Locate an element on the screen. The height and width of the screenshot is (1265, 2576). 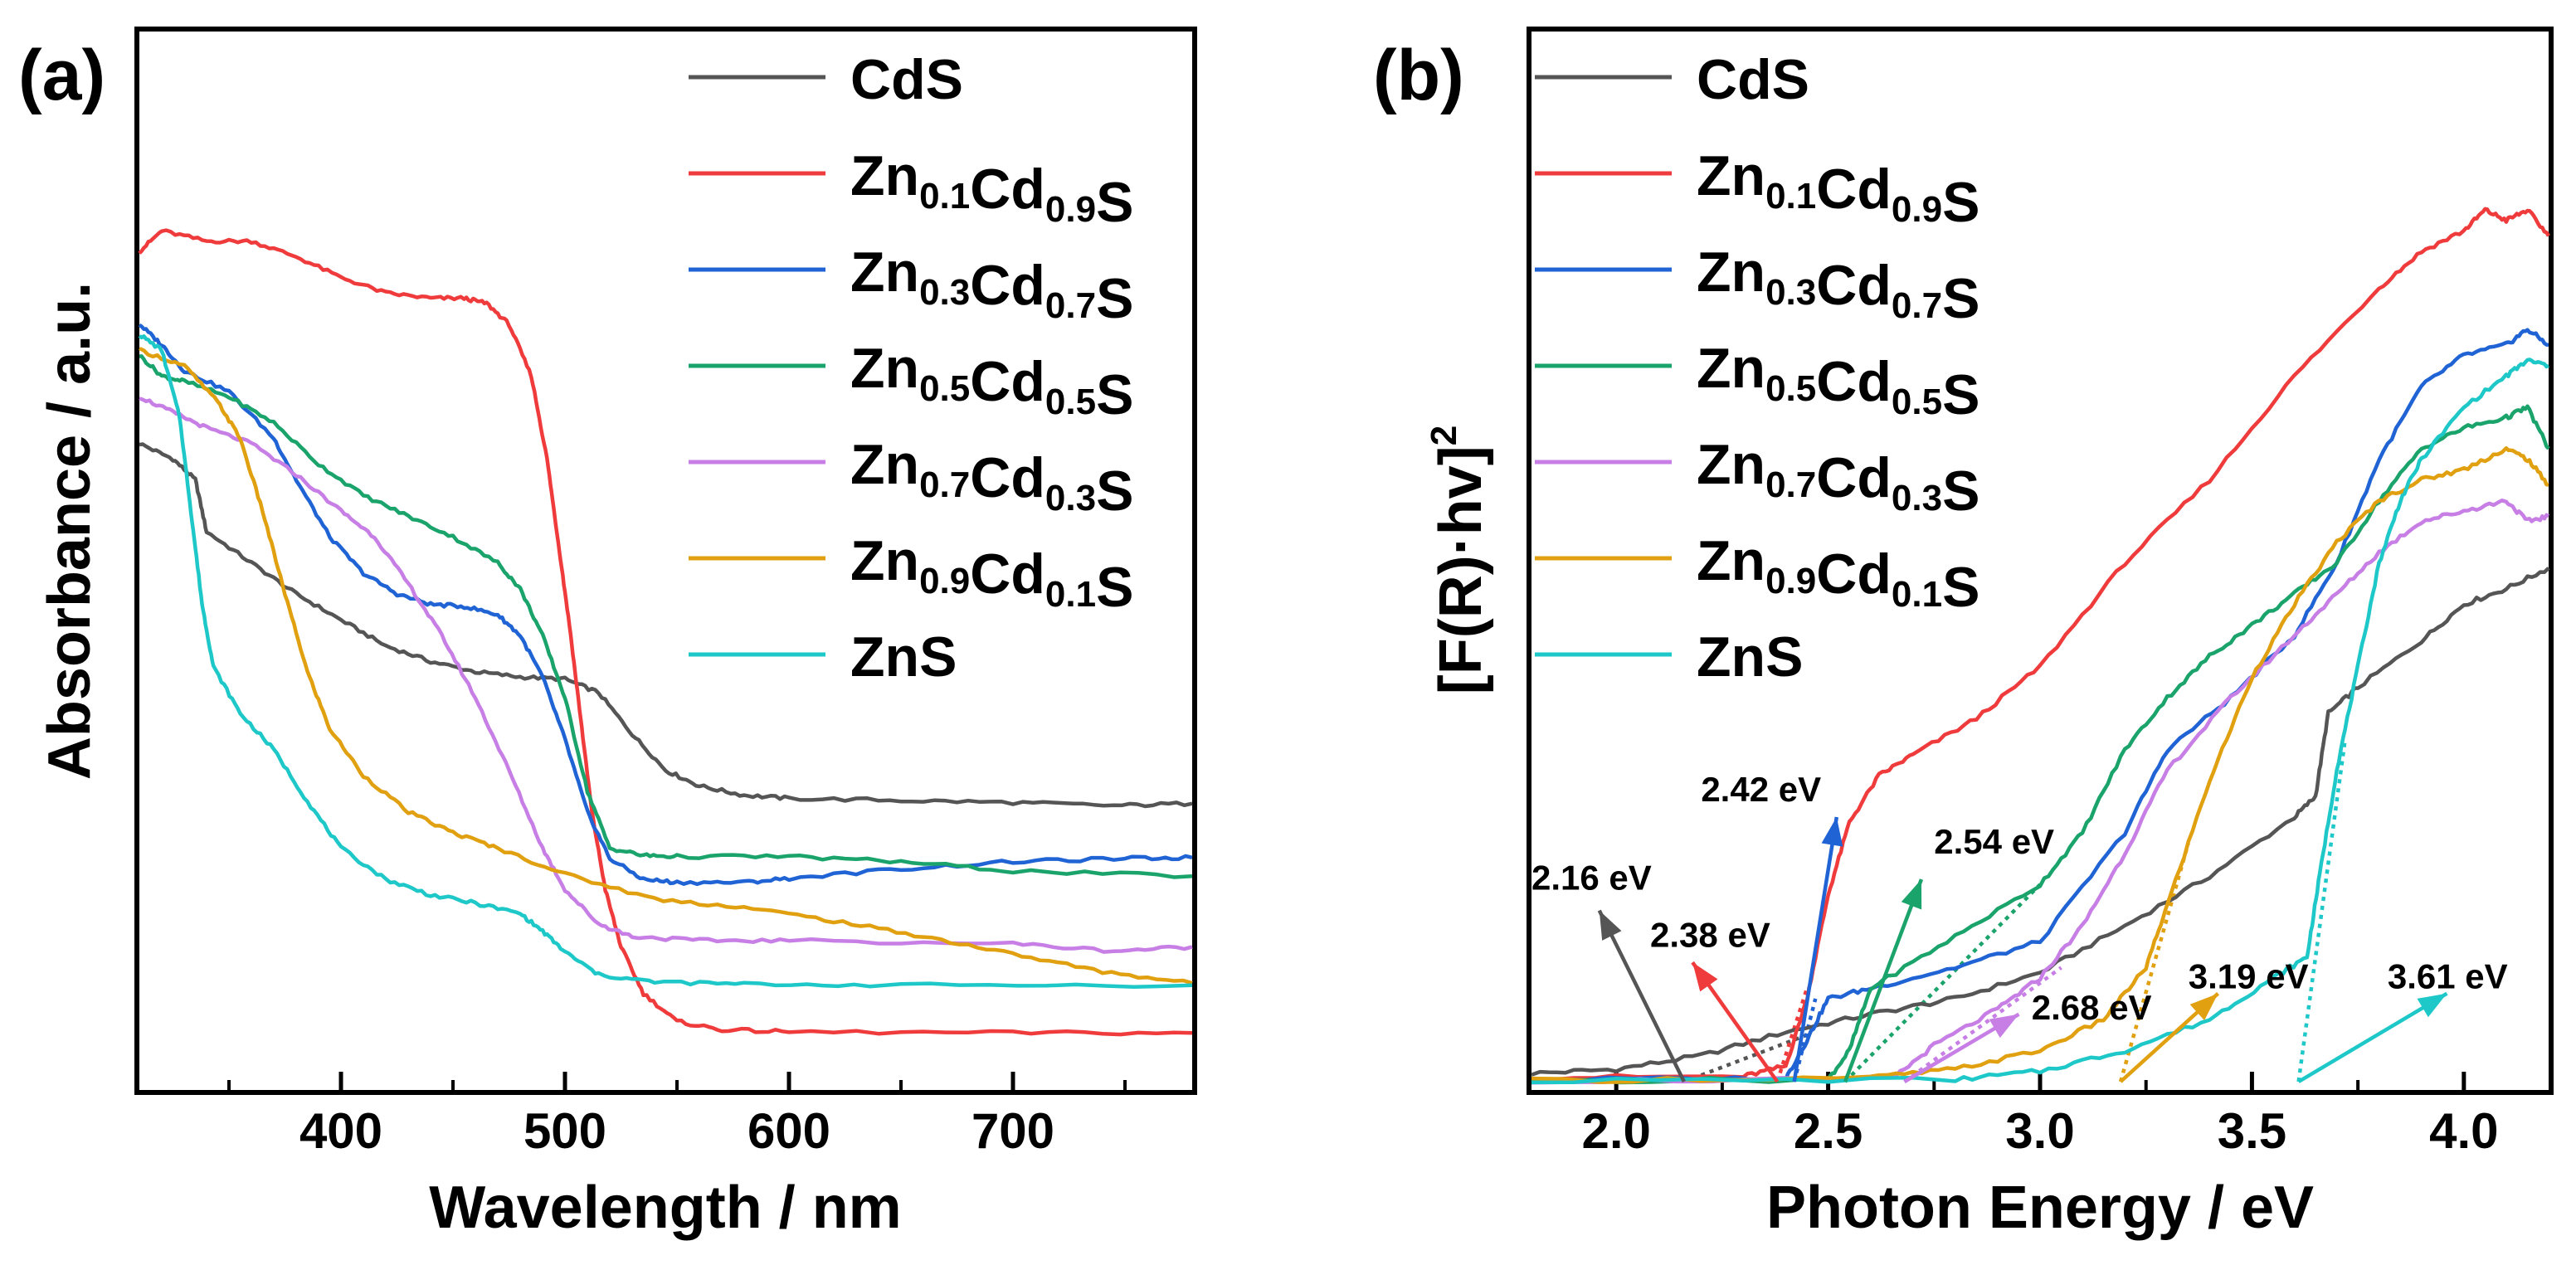
panel-b-tangent-lines is located at coordinates (2015, 911).